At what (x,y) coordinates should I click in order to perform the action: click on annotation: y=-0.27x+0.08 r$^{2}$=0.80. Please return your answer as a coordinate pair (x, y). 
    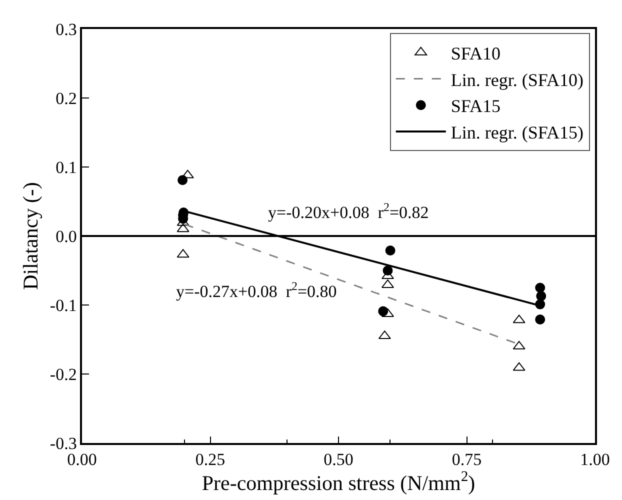
    Looking at the image, I should click on (256, 290).